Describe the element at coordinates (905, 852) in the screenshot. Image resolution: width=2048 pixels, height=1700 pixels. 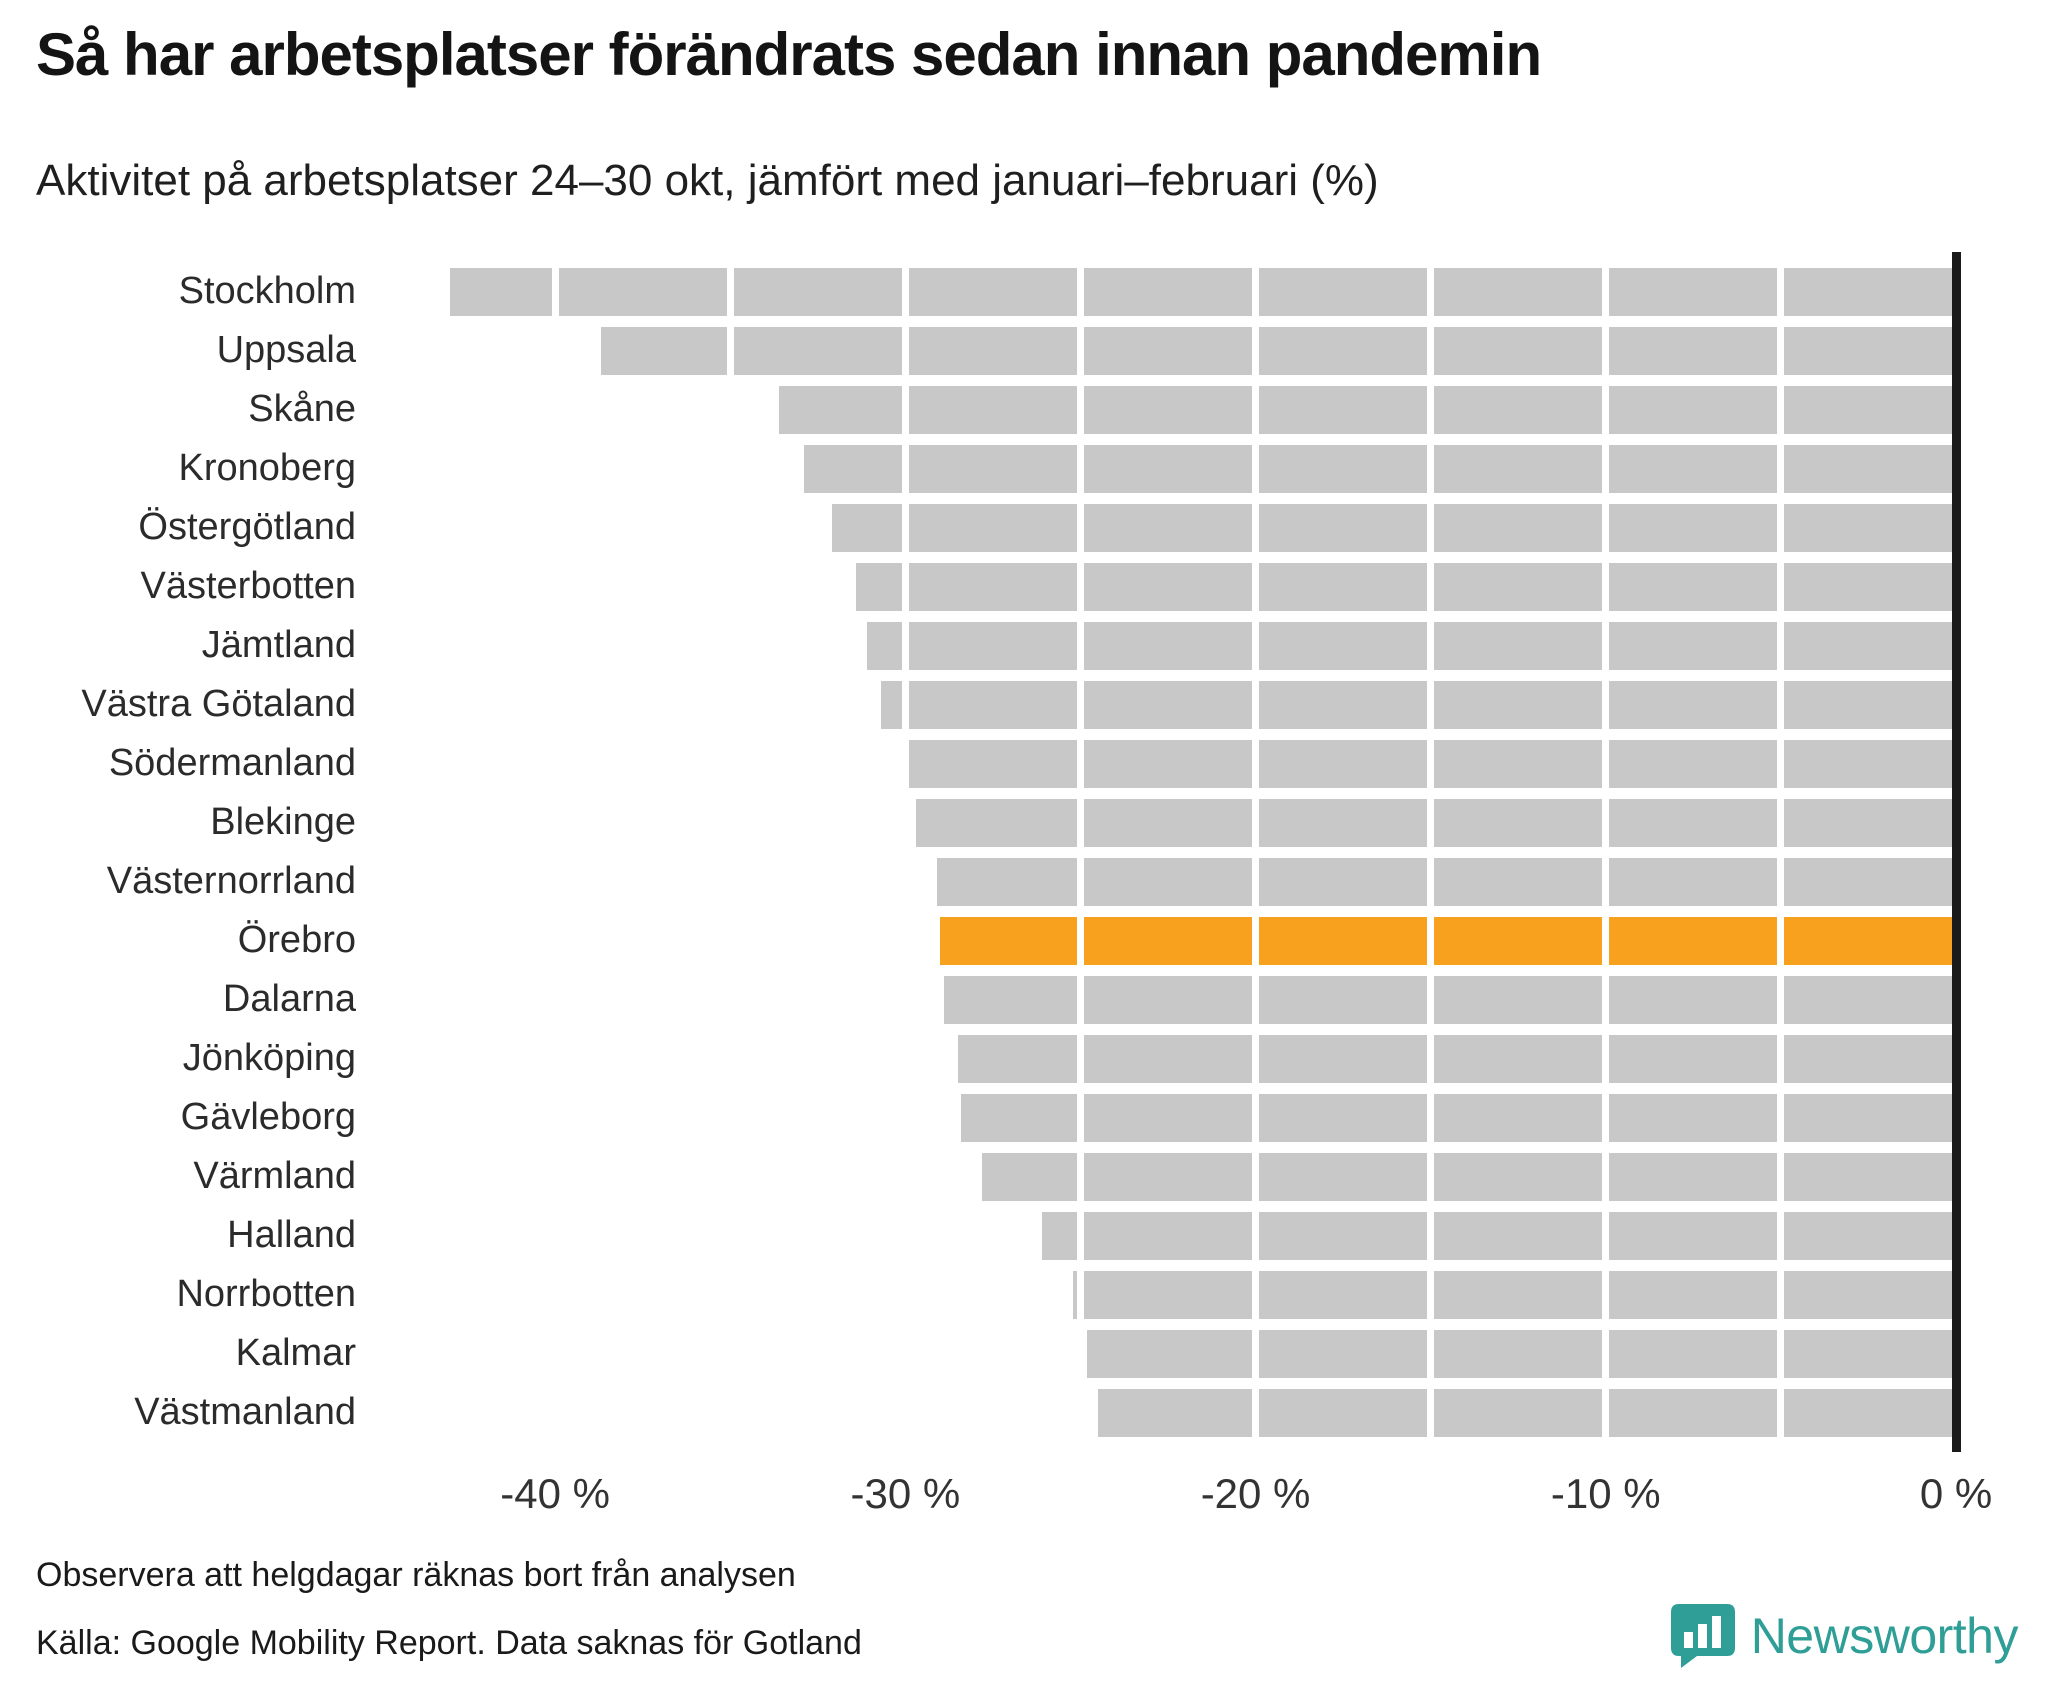
I see `gridline--30` at that location.